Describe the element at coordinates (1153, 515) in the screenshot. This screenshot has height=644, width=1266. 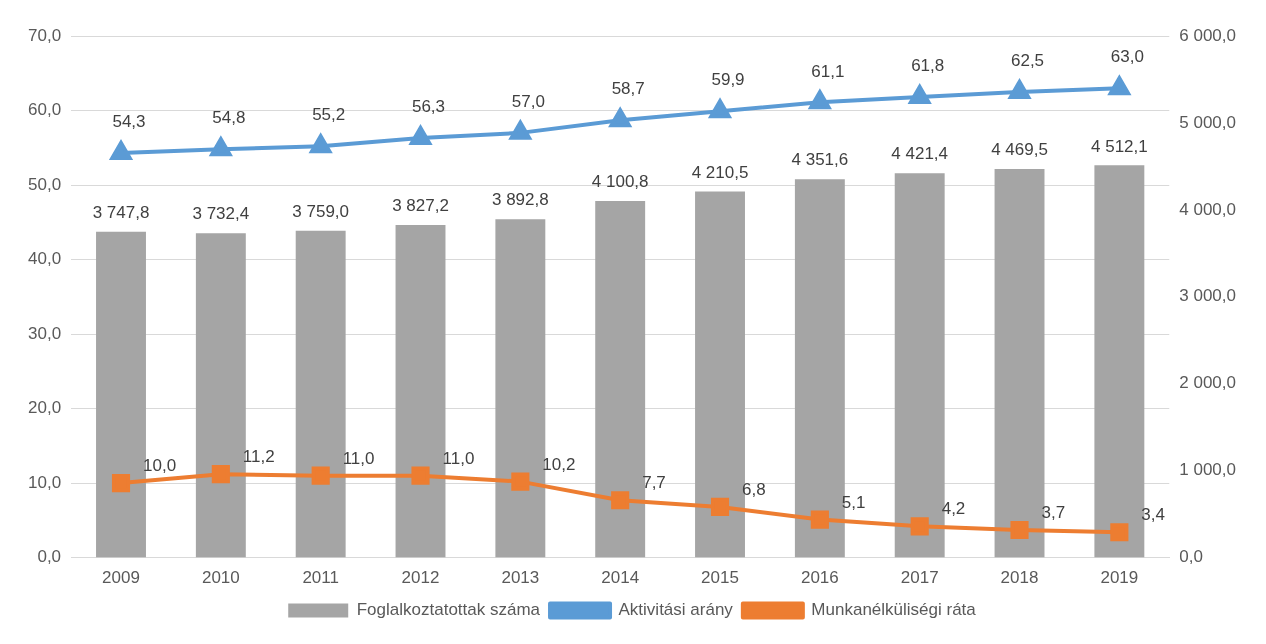
I see `data-label: 3,4` at that location.